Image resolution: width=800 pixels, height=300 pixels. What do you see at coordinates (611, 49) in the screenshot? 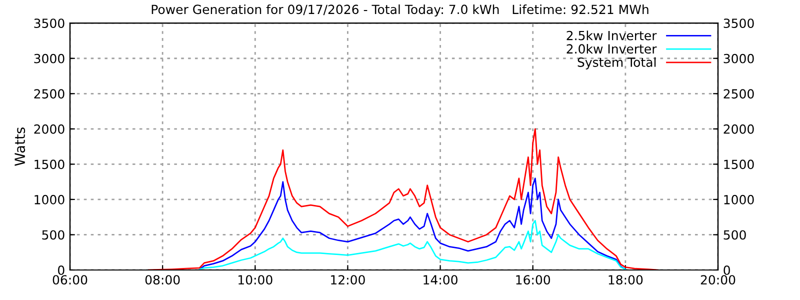
I see `legend-label: 2.0kw Inverter` at bounding box center [611, 49].